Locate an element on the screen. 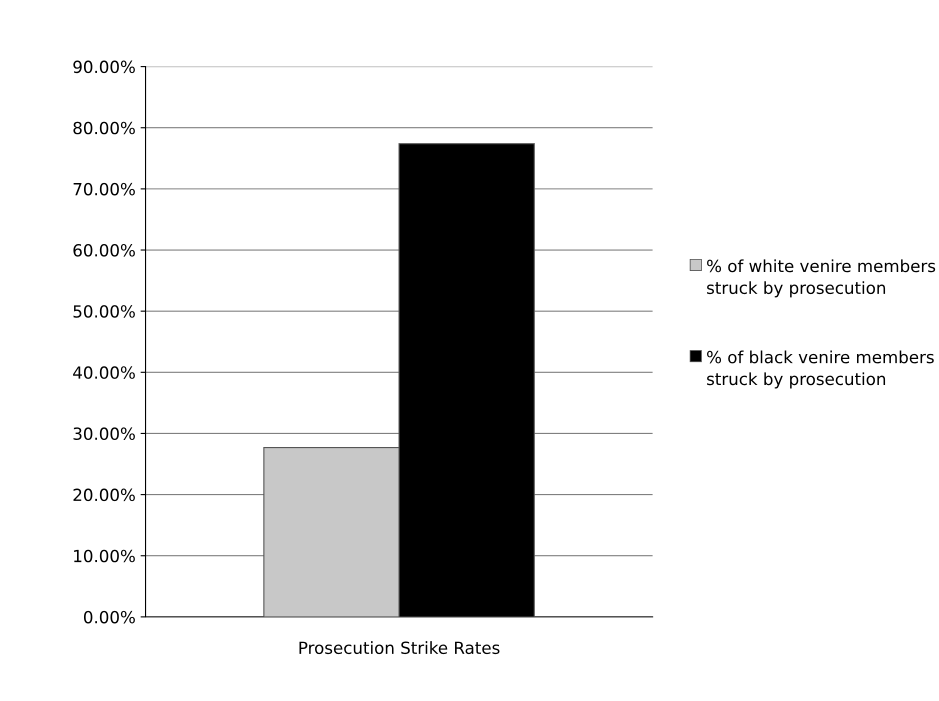  y-tick-label: 30.00% is located at coordinates (104, 433).